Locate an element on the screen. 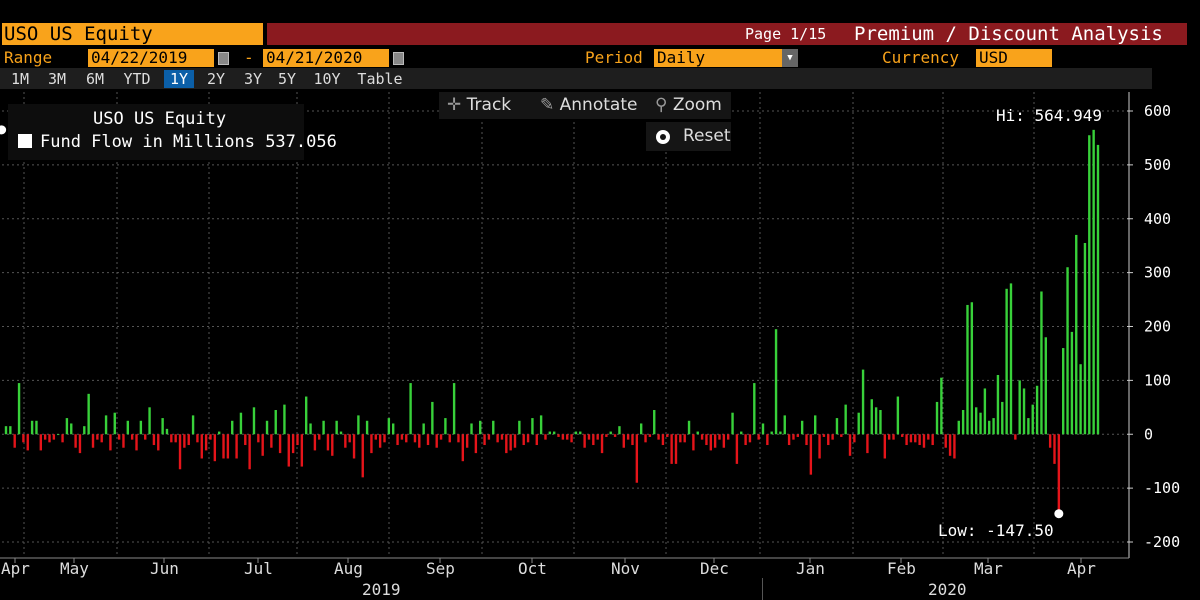 The image size is (1200, 600). range-button-active: 1Y is located at coordinates (179, 79).